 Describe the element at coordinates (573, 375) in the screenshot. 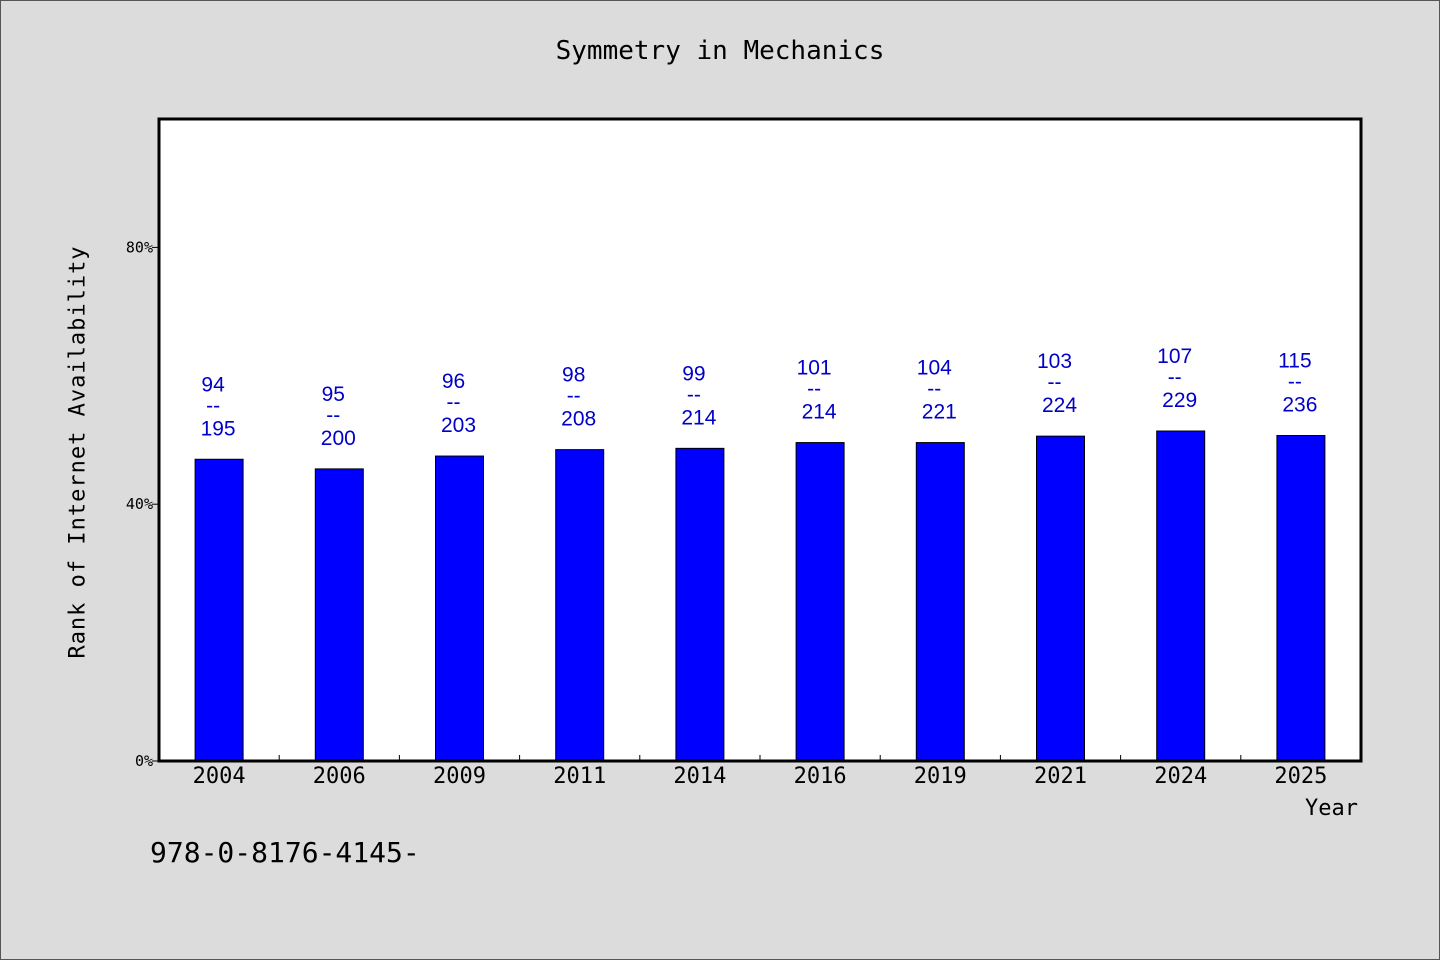

I see `bar-label-top: 98` at that location.